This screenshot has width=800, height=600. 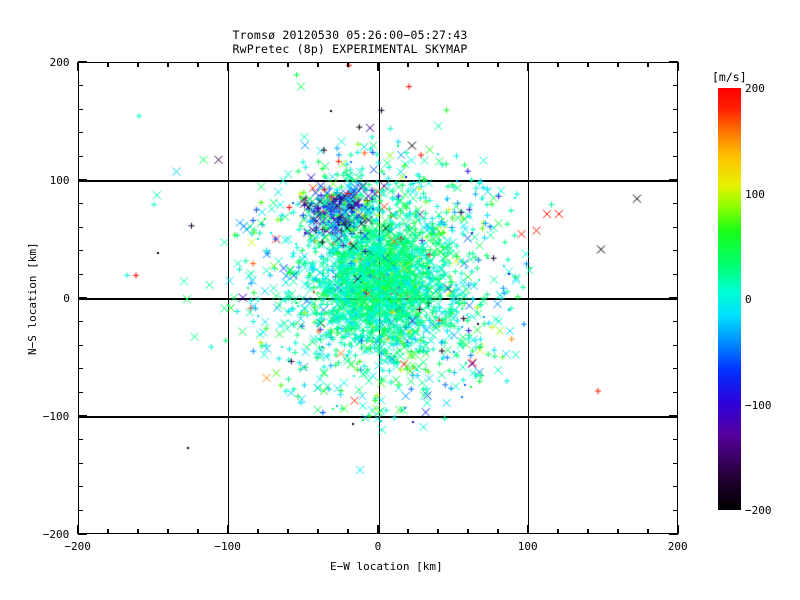 I want to click on y-tick-label: −200, so click(x=56, y=534).